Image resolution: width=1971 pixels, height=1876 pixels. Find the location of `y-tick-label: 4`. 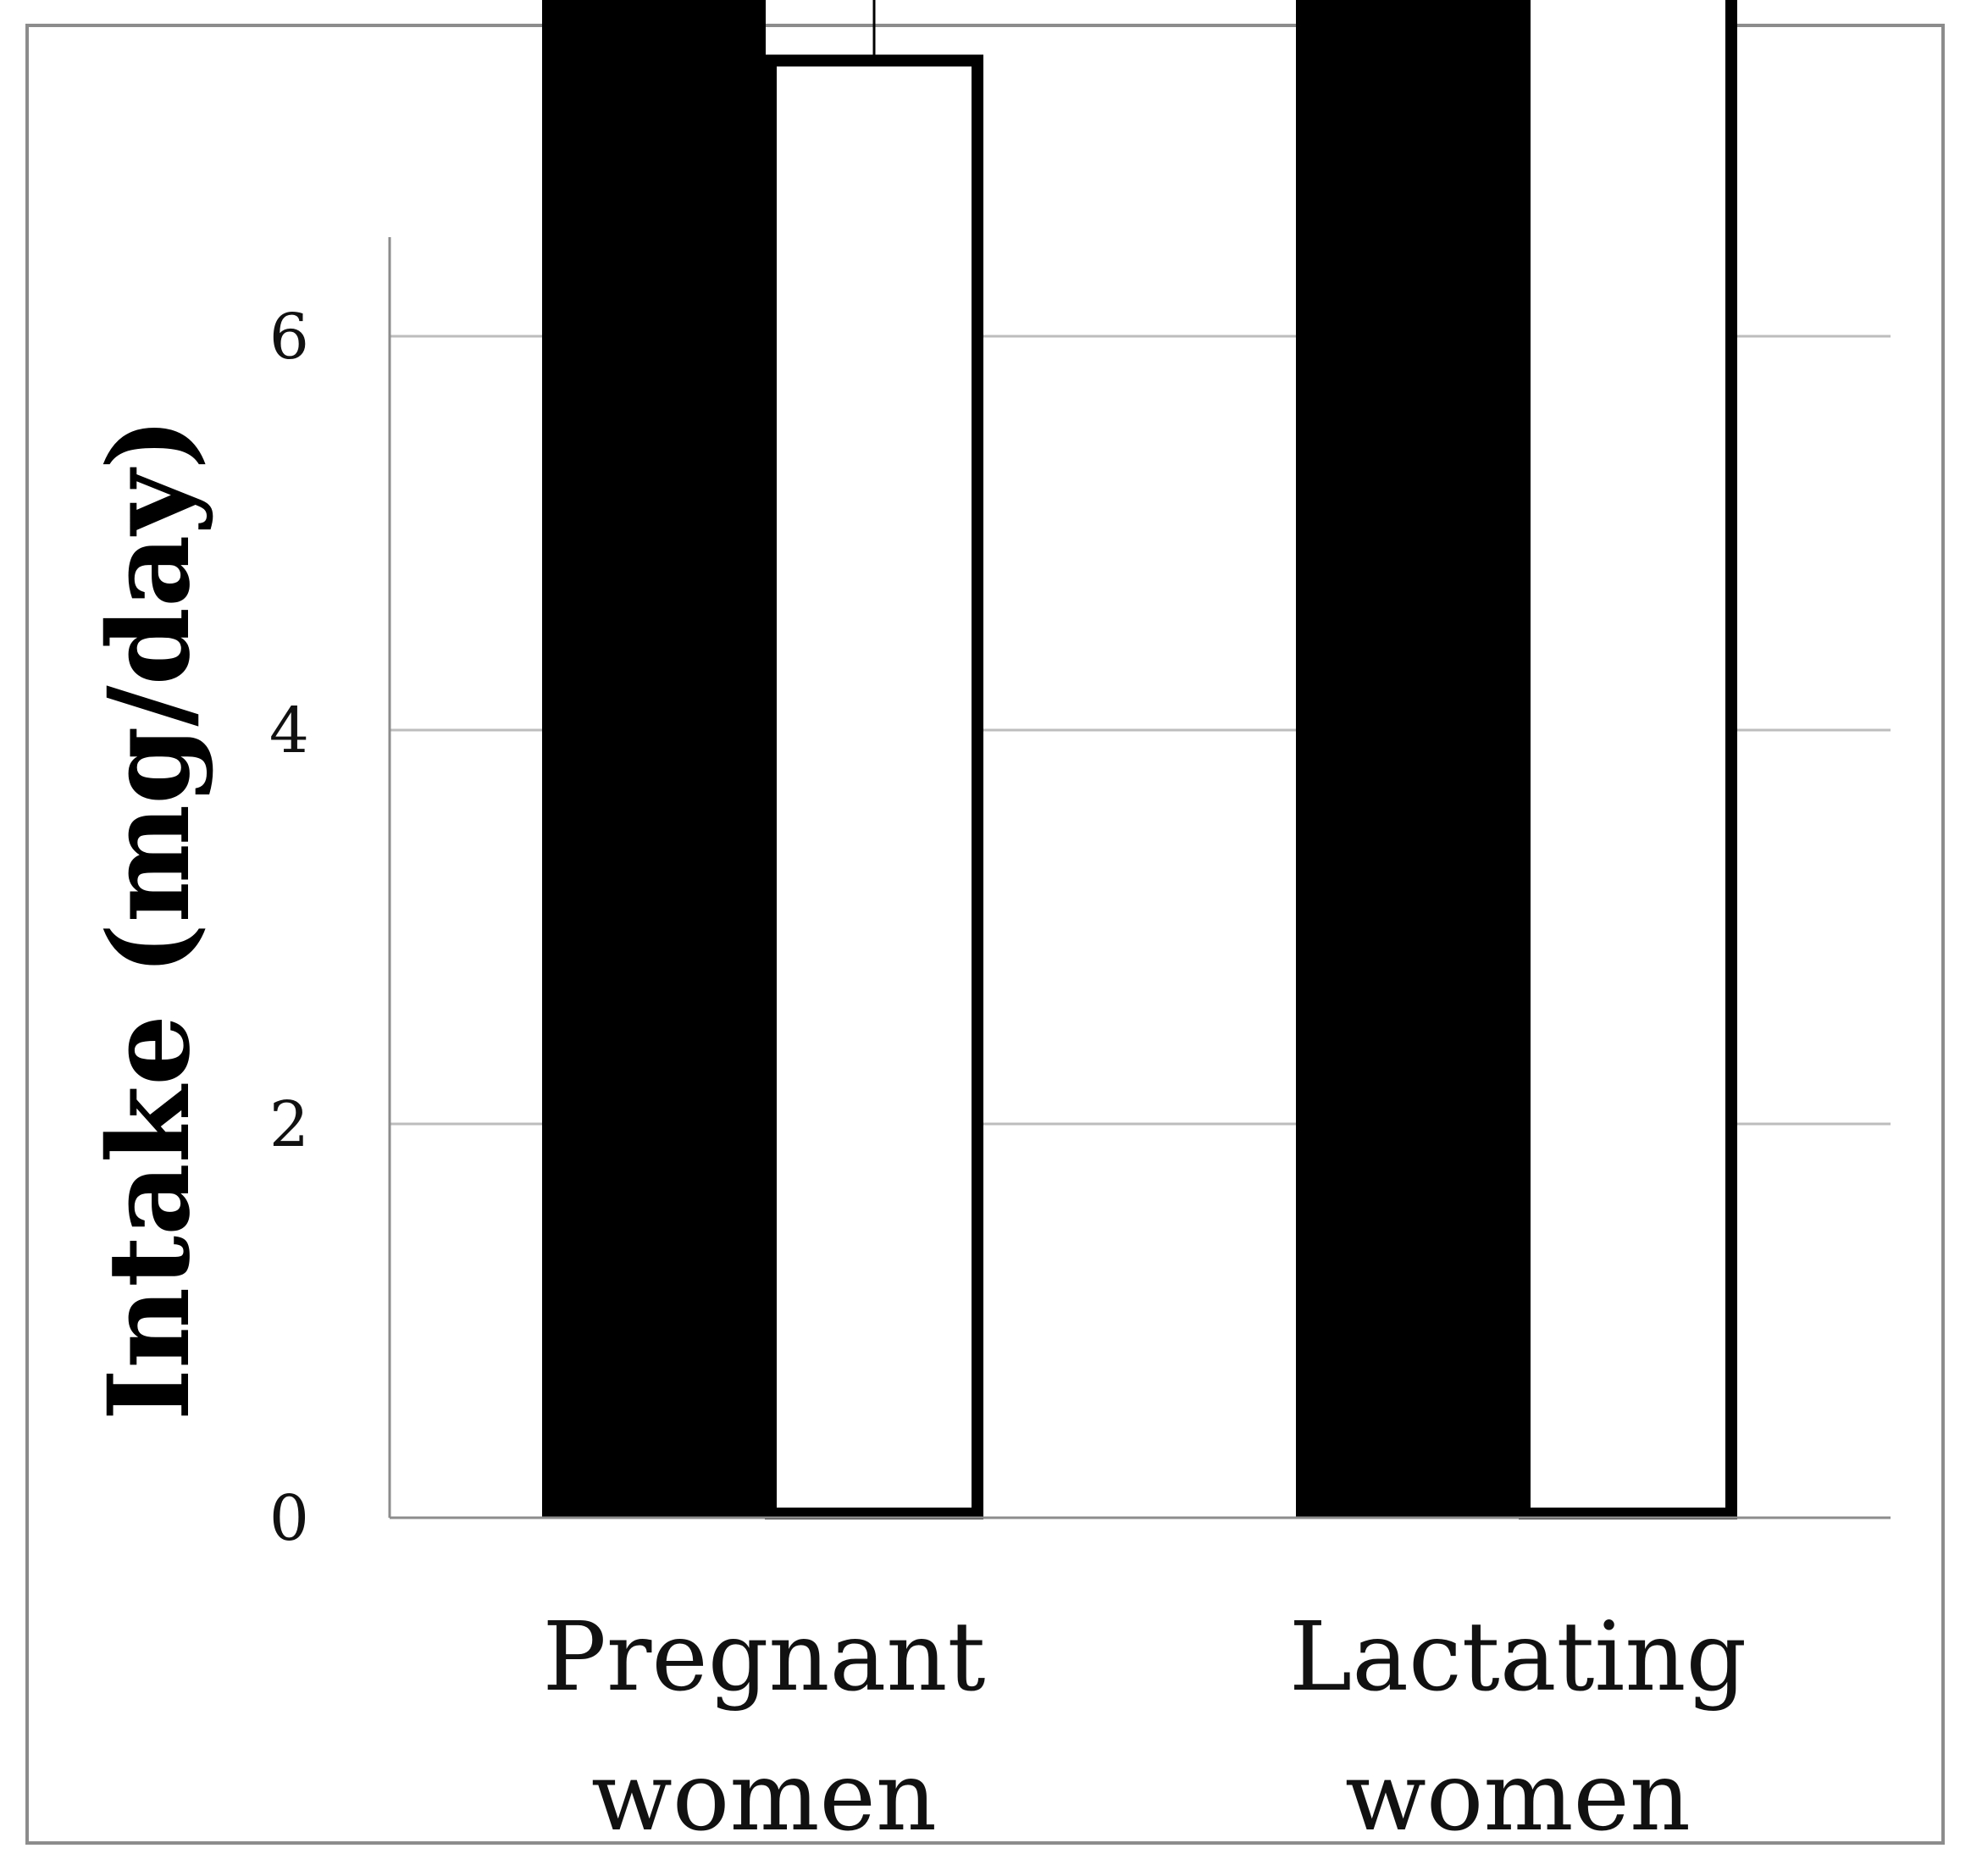

y-tick-label: 4 is located at coordinates (289, 731).